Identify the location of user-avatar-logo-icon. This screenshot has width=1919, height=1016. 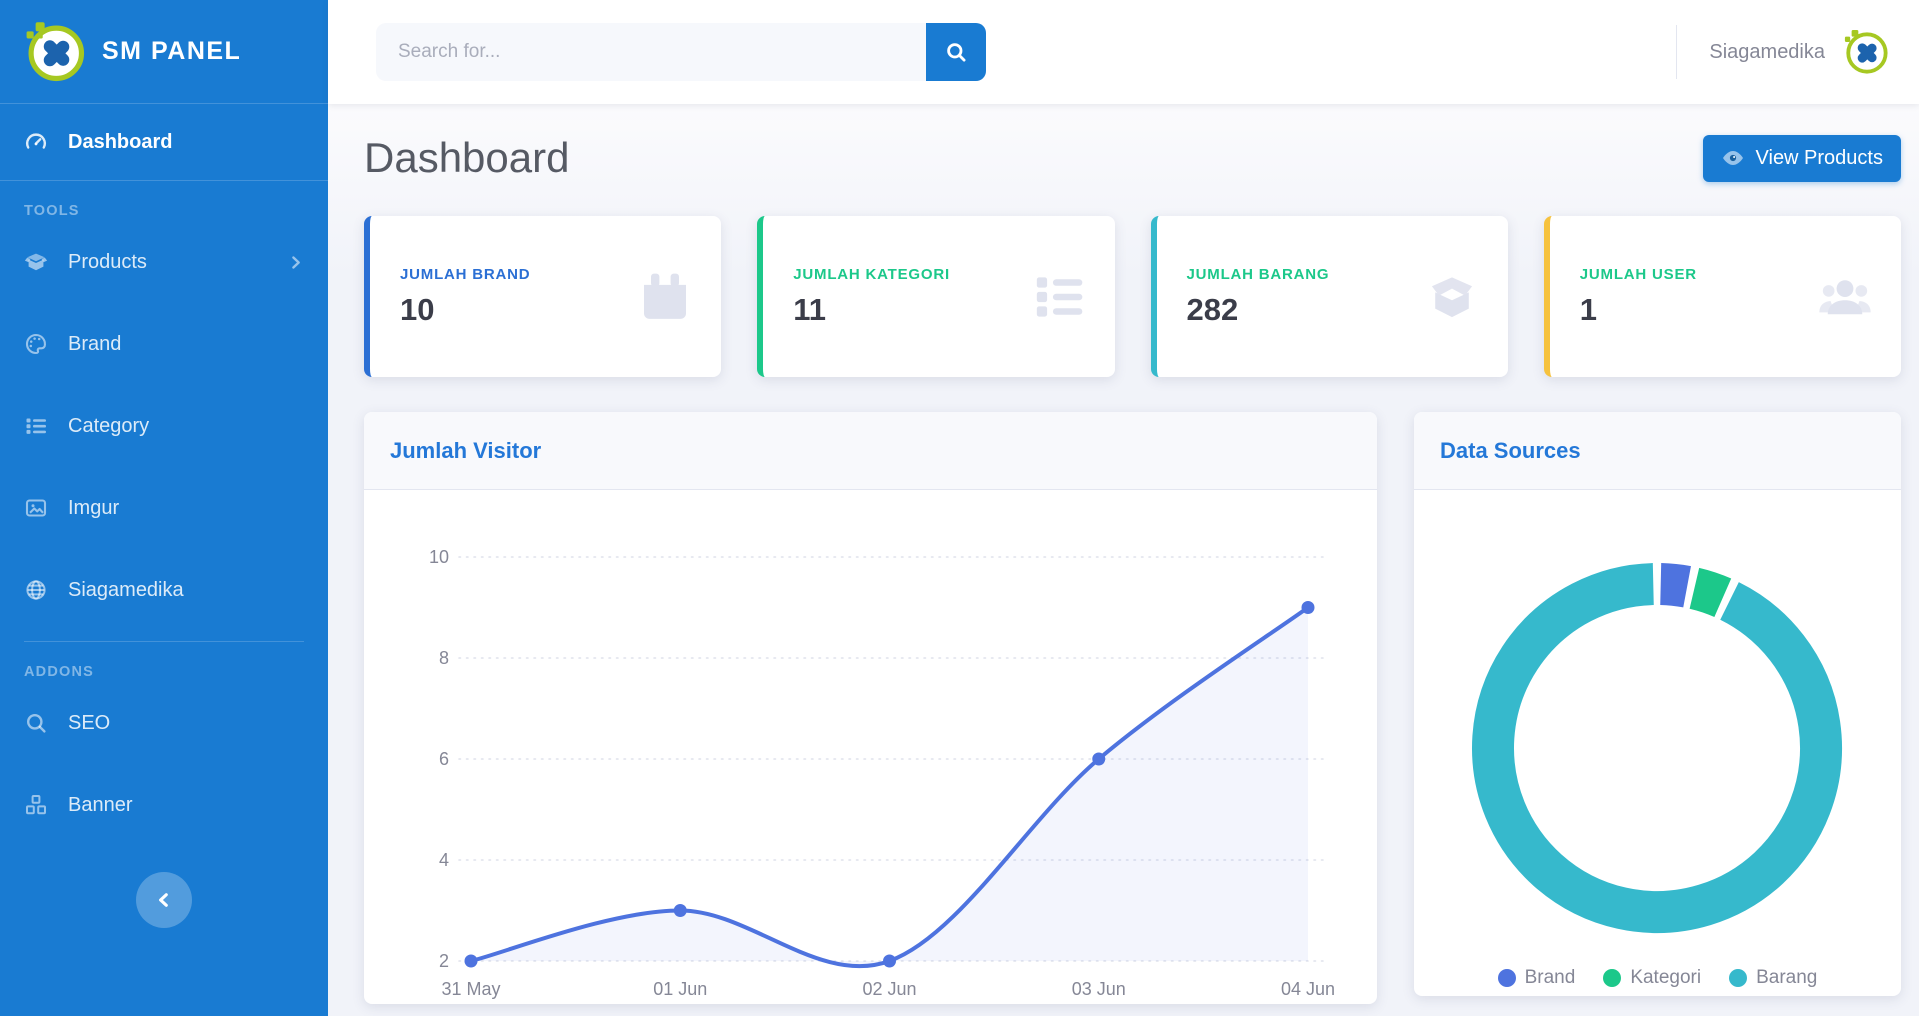
(1866, 52).